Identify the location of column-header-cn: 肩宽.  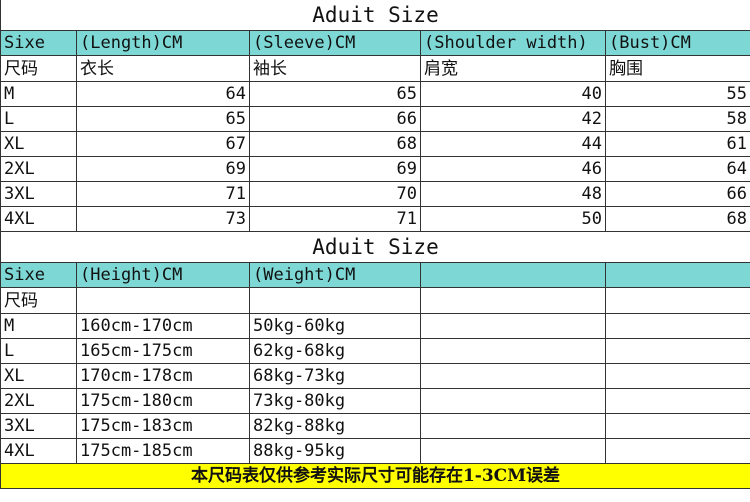
(513, 68).